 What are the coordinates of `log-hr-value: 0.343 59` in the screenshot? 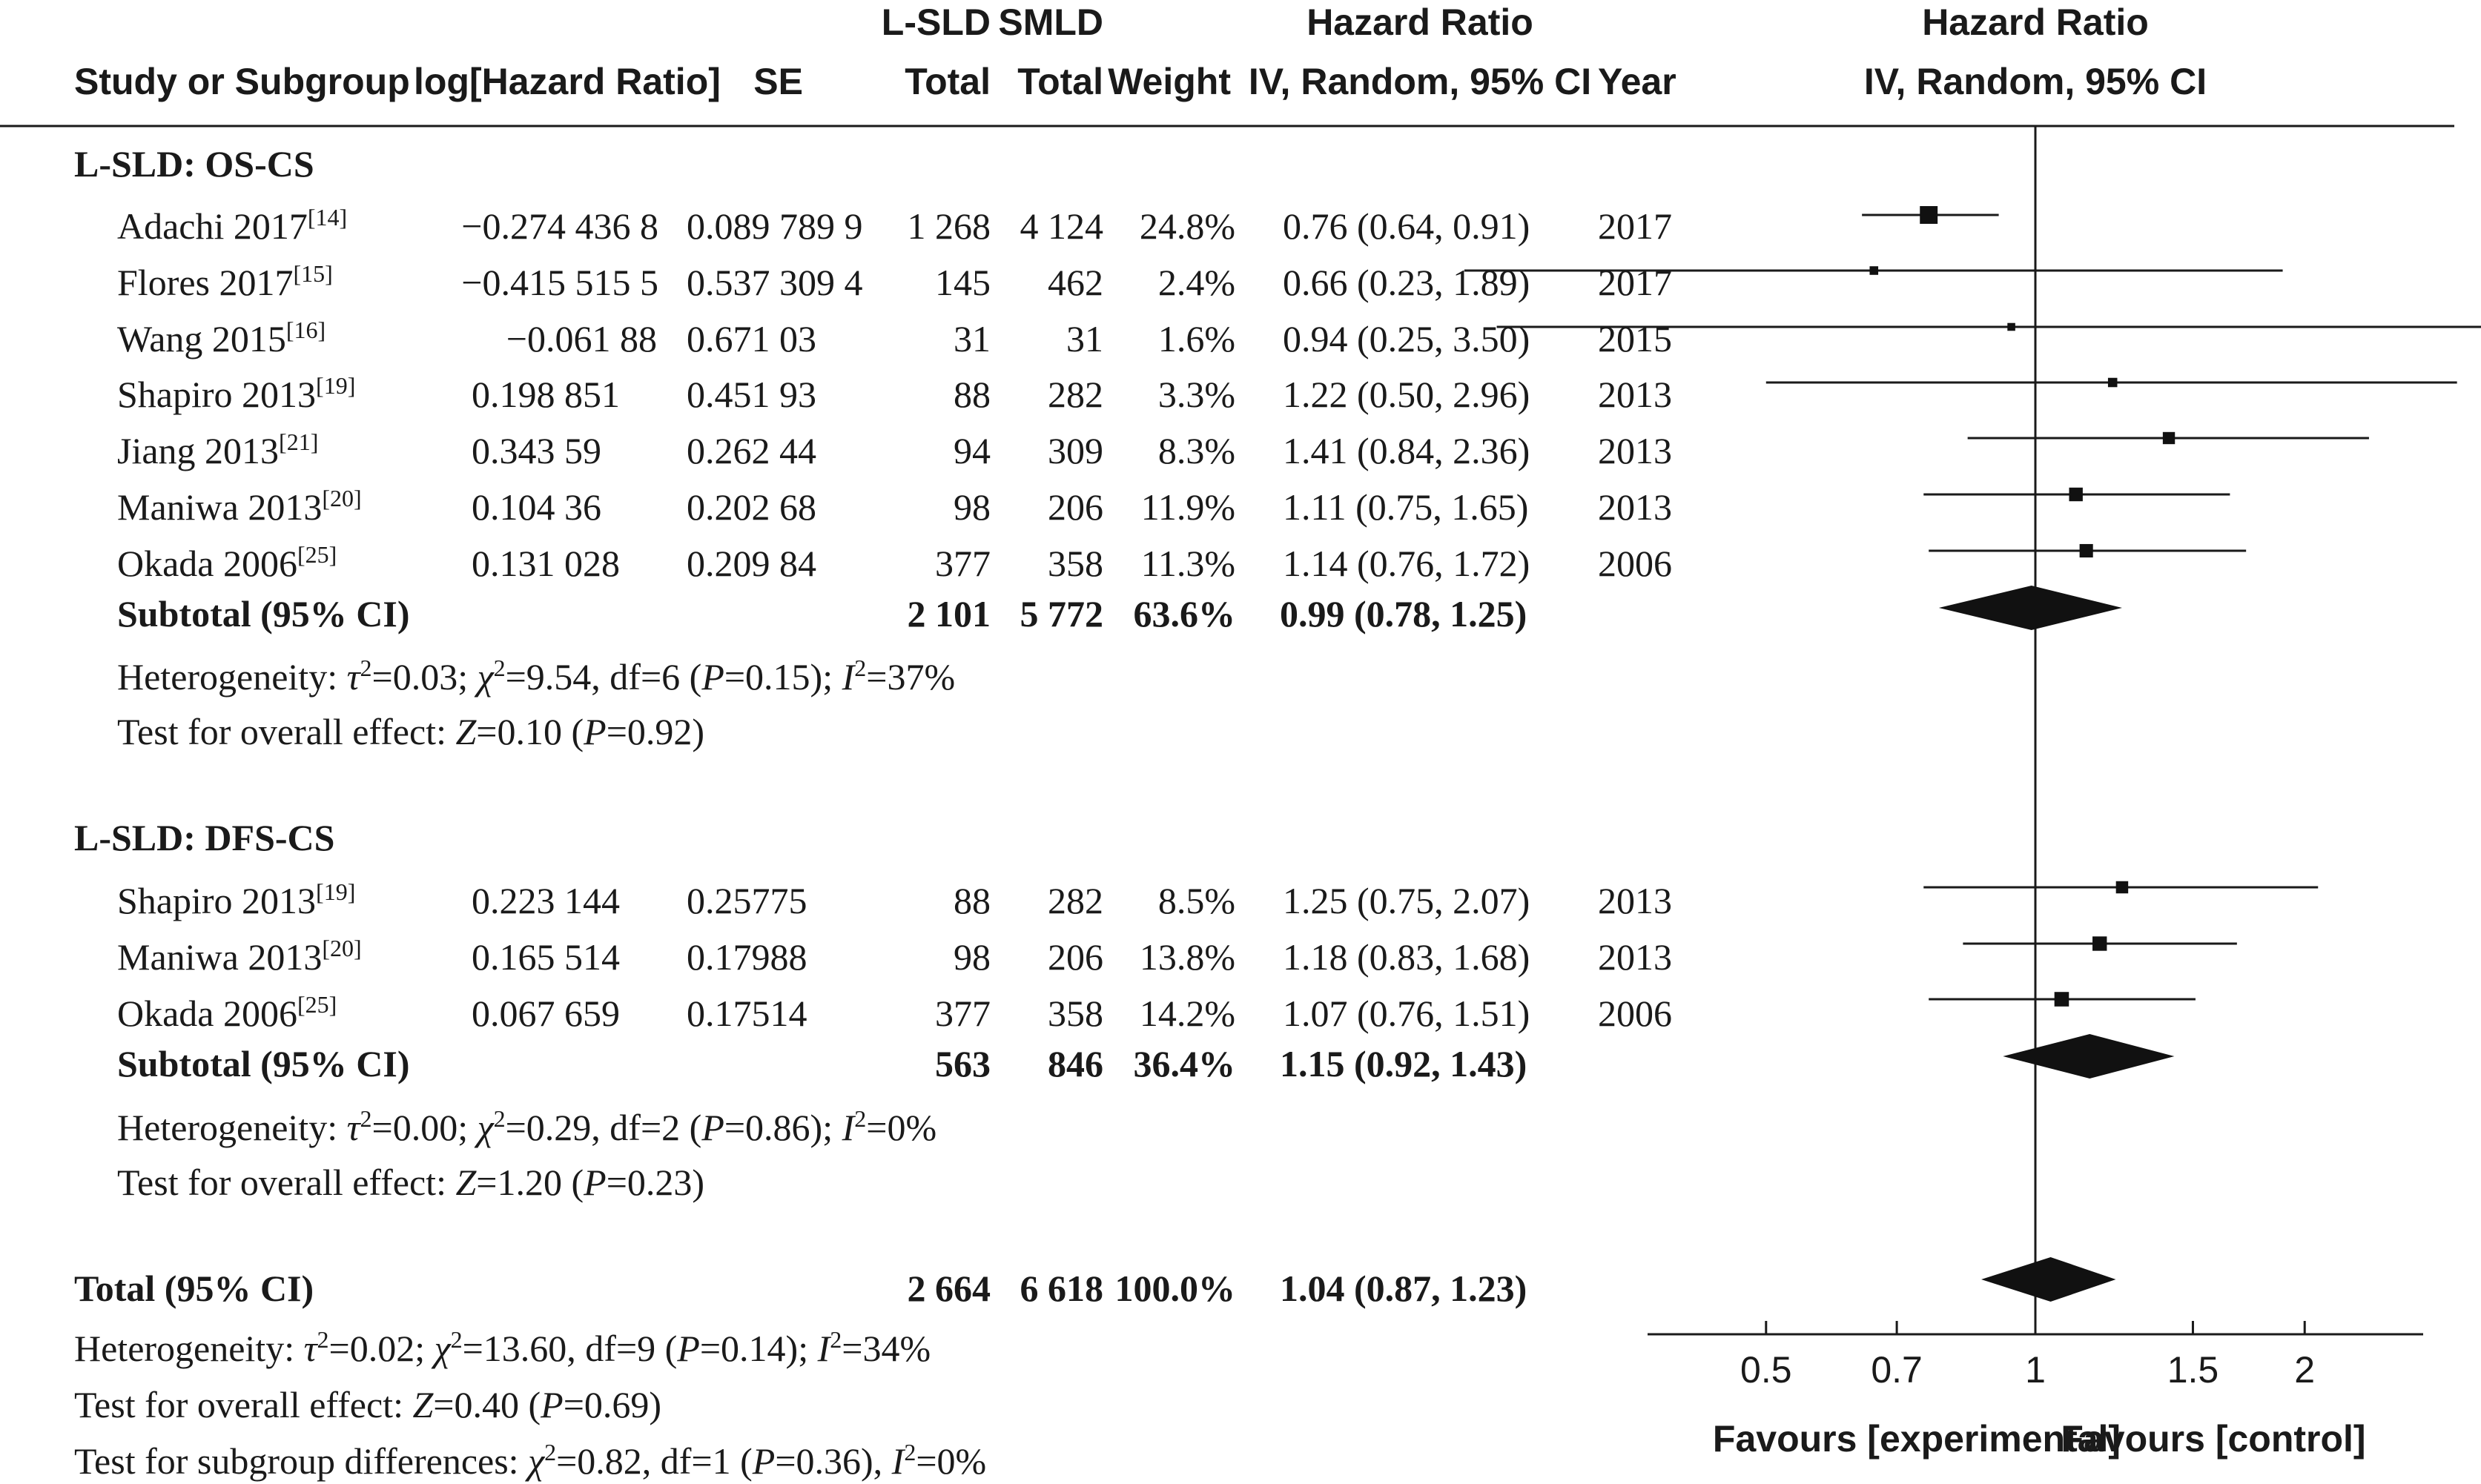 It's located at (536, 450).